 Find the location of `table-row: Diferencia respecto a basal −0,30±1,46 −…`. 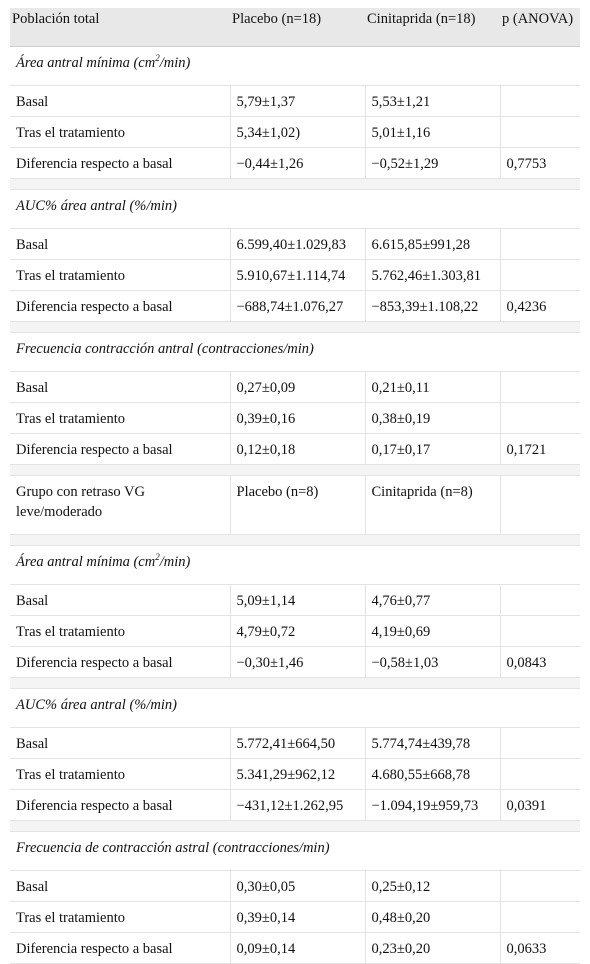

table-row: Diferencia respecto a basal −0,30±1,46 −… is located at coordinates (295, 662).